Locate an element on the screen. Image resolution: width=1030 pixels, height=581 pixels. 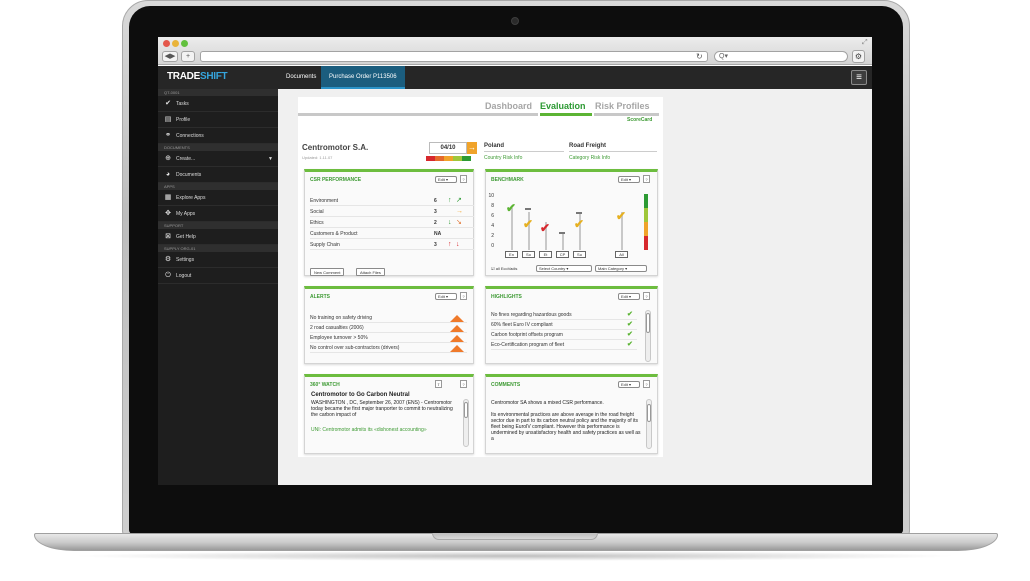
select-country-dropdown: Select Country ▾ is located at coordinates (564, 268).